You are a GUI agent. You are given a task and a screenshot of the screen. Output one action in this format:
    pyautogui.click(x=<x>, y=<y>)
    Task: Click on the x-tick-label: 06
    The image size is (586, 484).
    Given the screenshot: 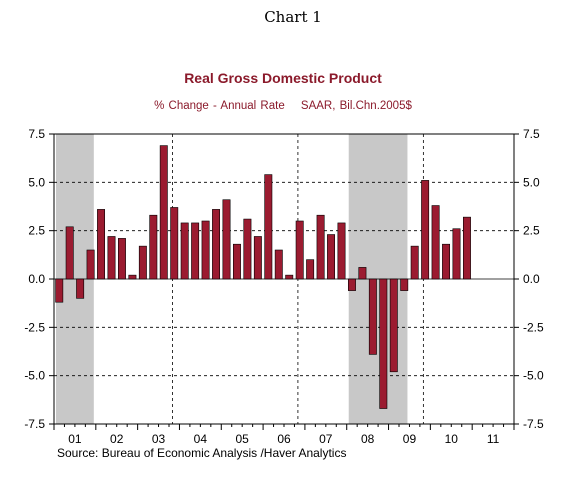 What is the action you would take?
    pyautogui.click(x=284, y=439)
    